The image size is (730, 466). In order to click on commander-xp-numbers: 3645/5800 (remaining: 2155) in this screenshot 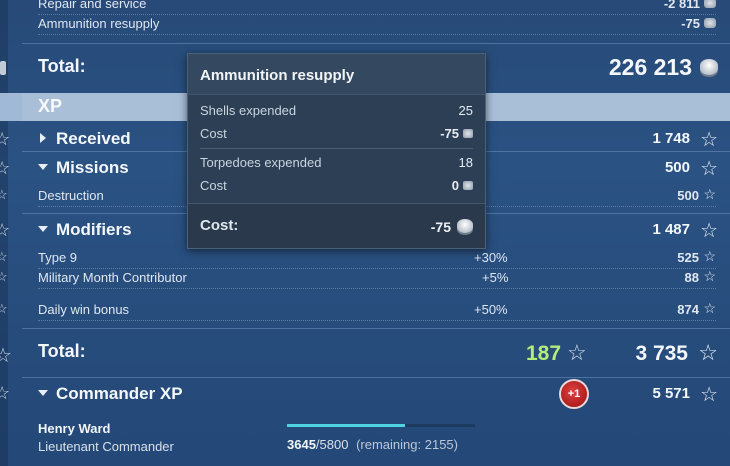, I will do `click(372, 444)`.